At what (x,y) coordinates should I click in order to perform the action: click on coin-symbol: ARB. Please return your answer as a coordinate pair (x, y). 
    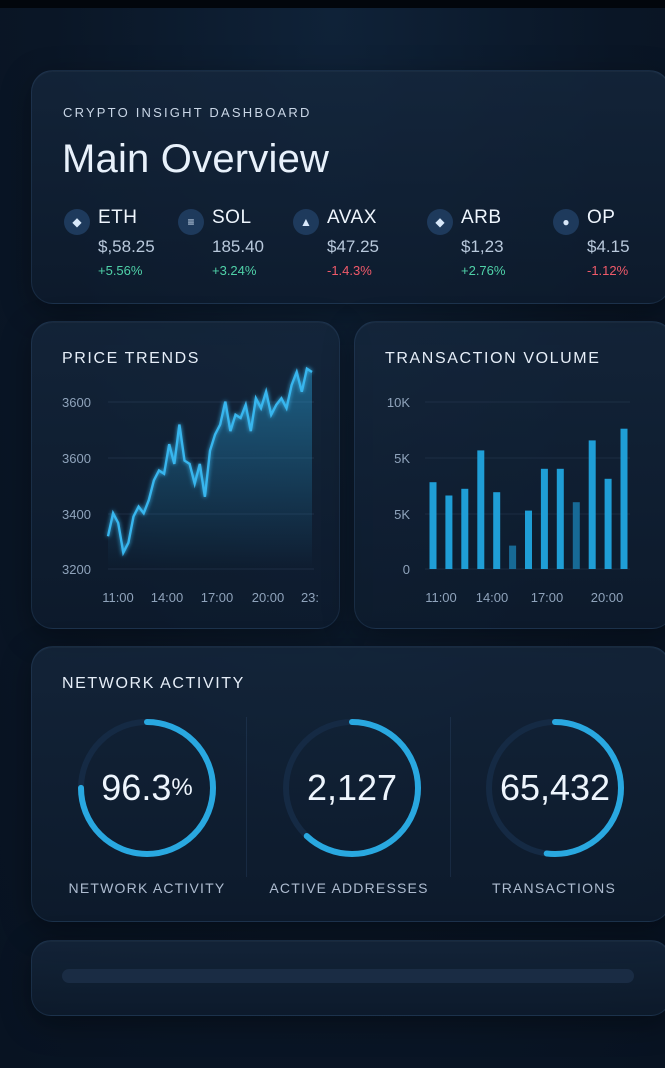
    Looking at the image, I should click on (481, 217).